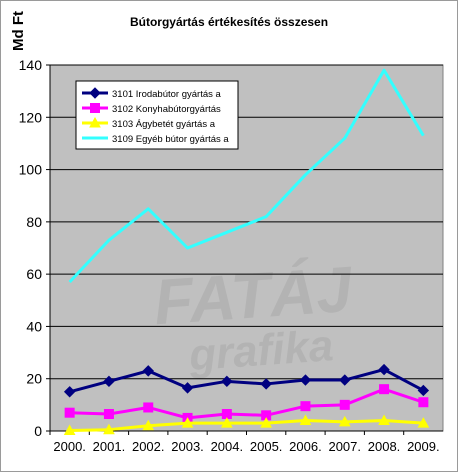 Image resolution: width=458 pixels, height=476 pixels. What do you see at coordinates (266, 446) in the screenshot?
I see `x-tick-label: 2005.` at bounding box center [266, 446].